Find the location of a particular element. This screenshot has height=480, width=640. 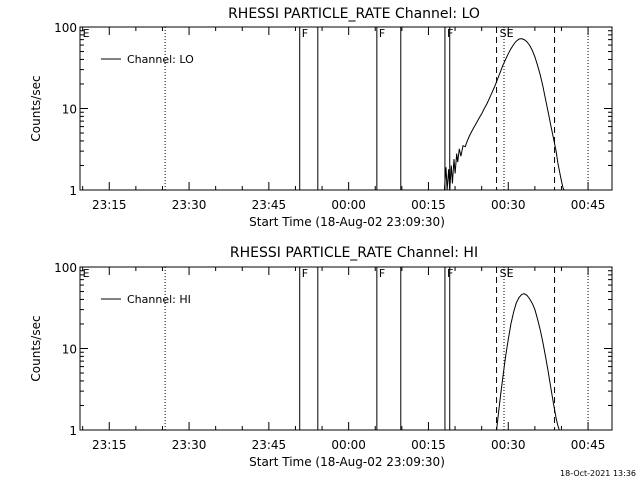

chart-title: RHESSI PARTICLE_RATE Channel: LO is located at coordinates (354, 14).